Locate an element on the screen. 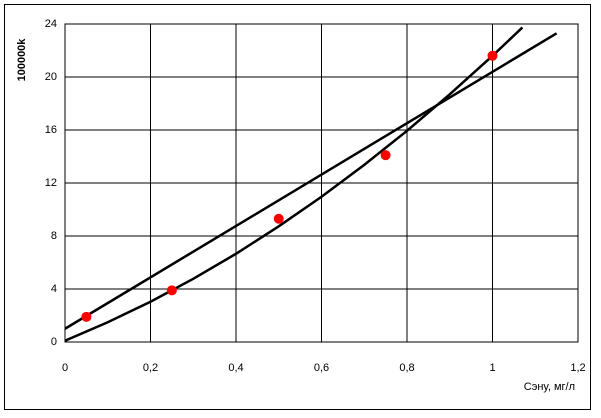 The image size is (601, 418). x-tick-label: 0,4 is located at coordinates (235, 368).